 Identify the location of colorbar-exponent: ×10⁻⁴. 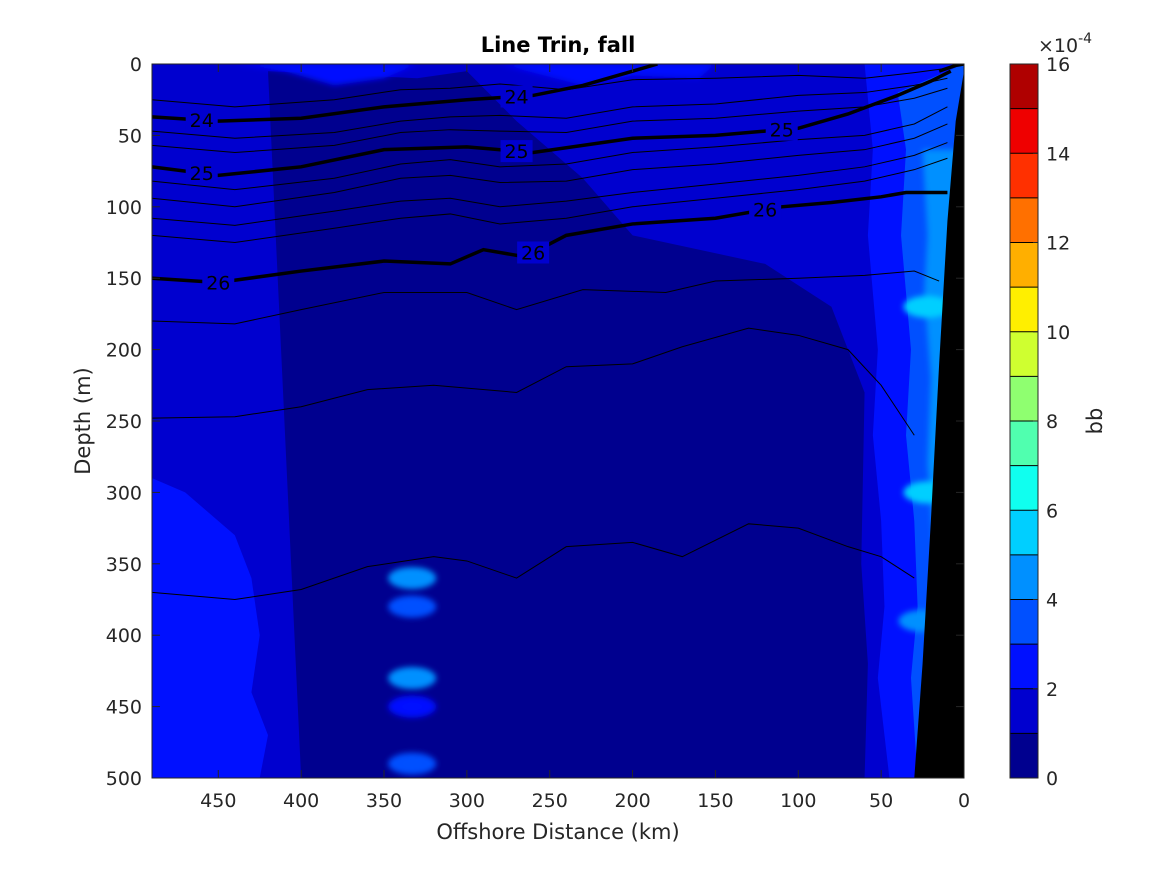
(1065, 44).